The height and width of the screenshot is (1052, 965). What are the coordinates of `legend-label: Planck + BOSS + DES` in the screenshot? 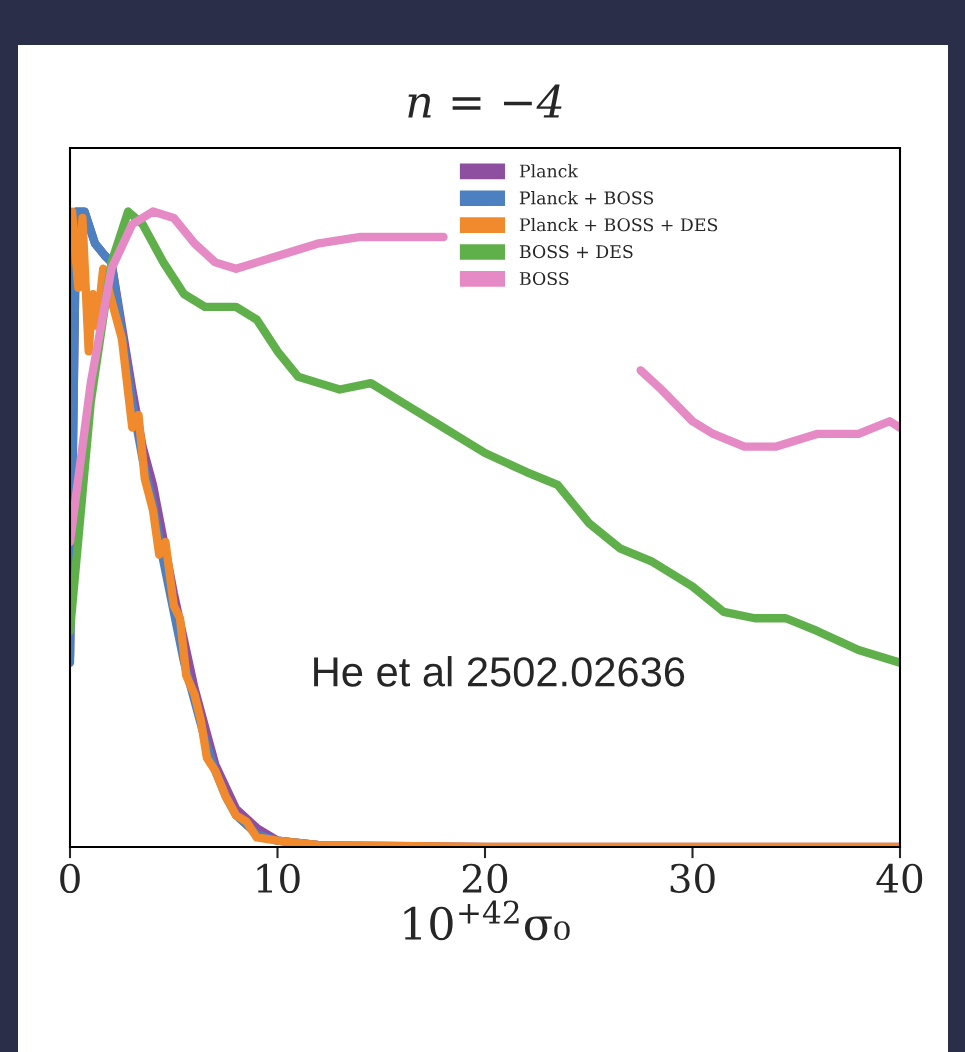 It's located at (618, 224).